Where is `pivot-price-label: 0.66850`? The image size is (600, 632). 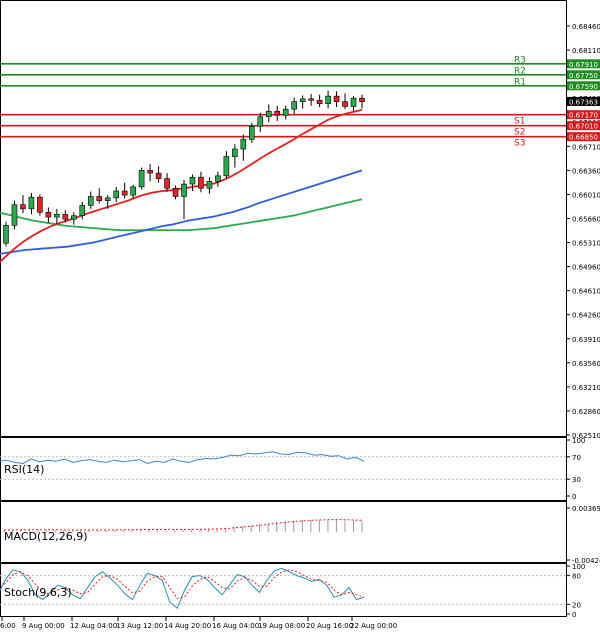 pivot-price-label: 0.66850 is located at coordinates (583, 138).